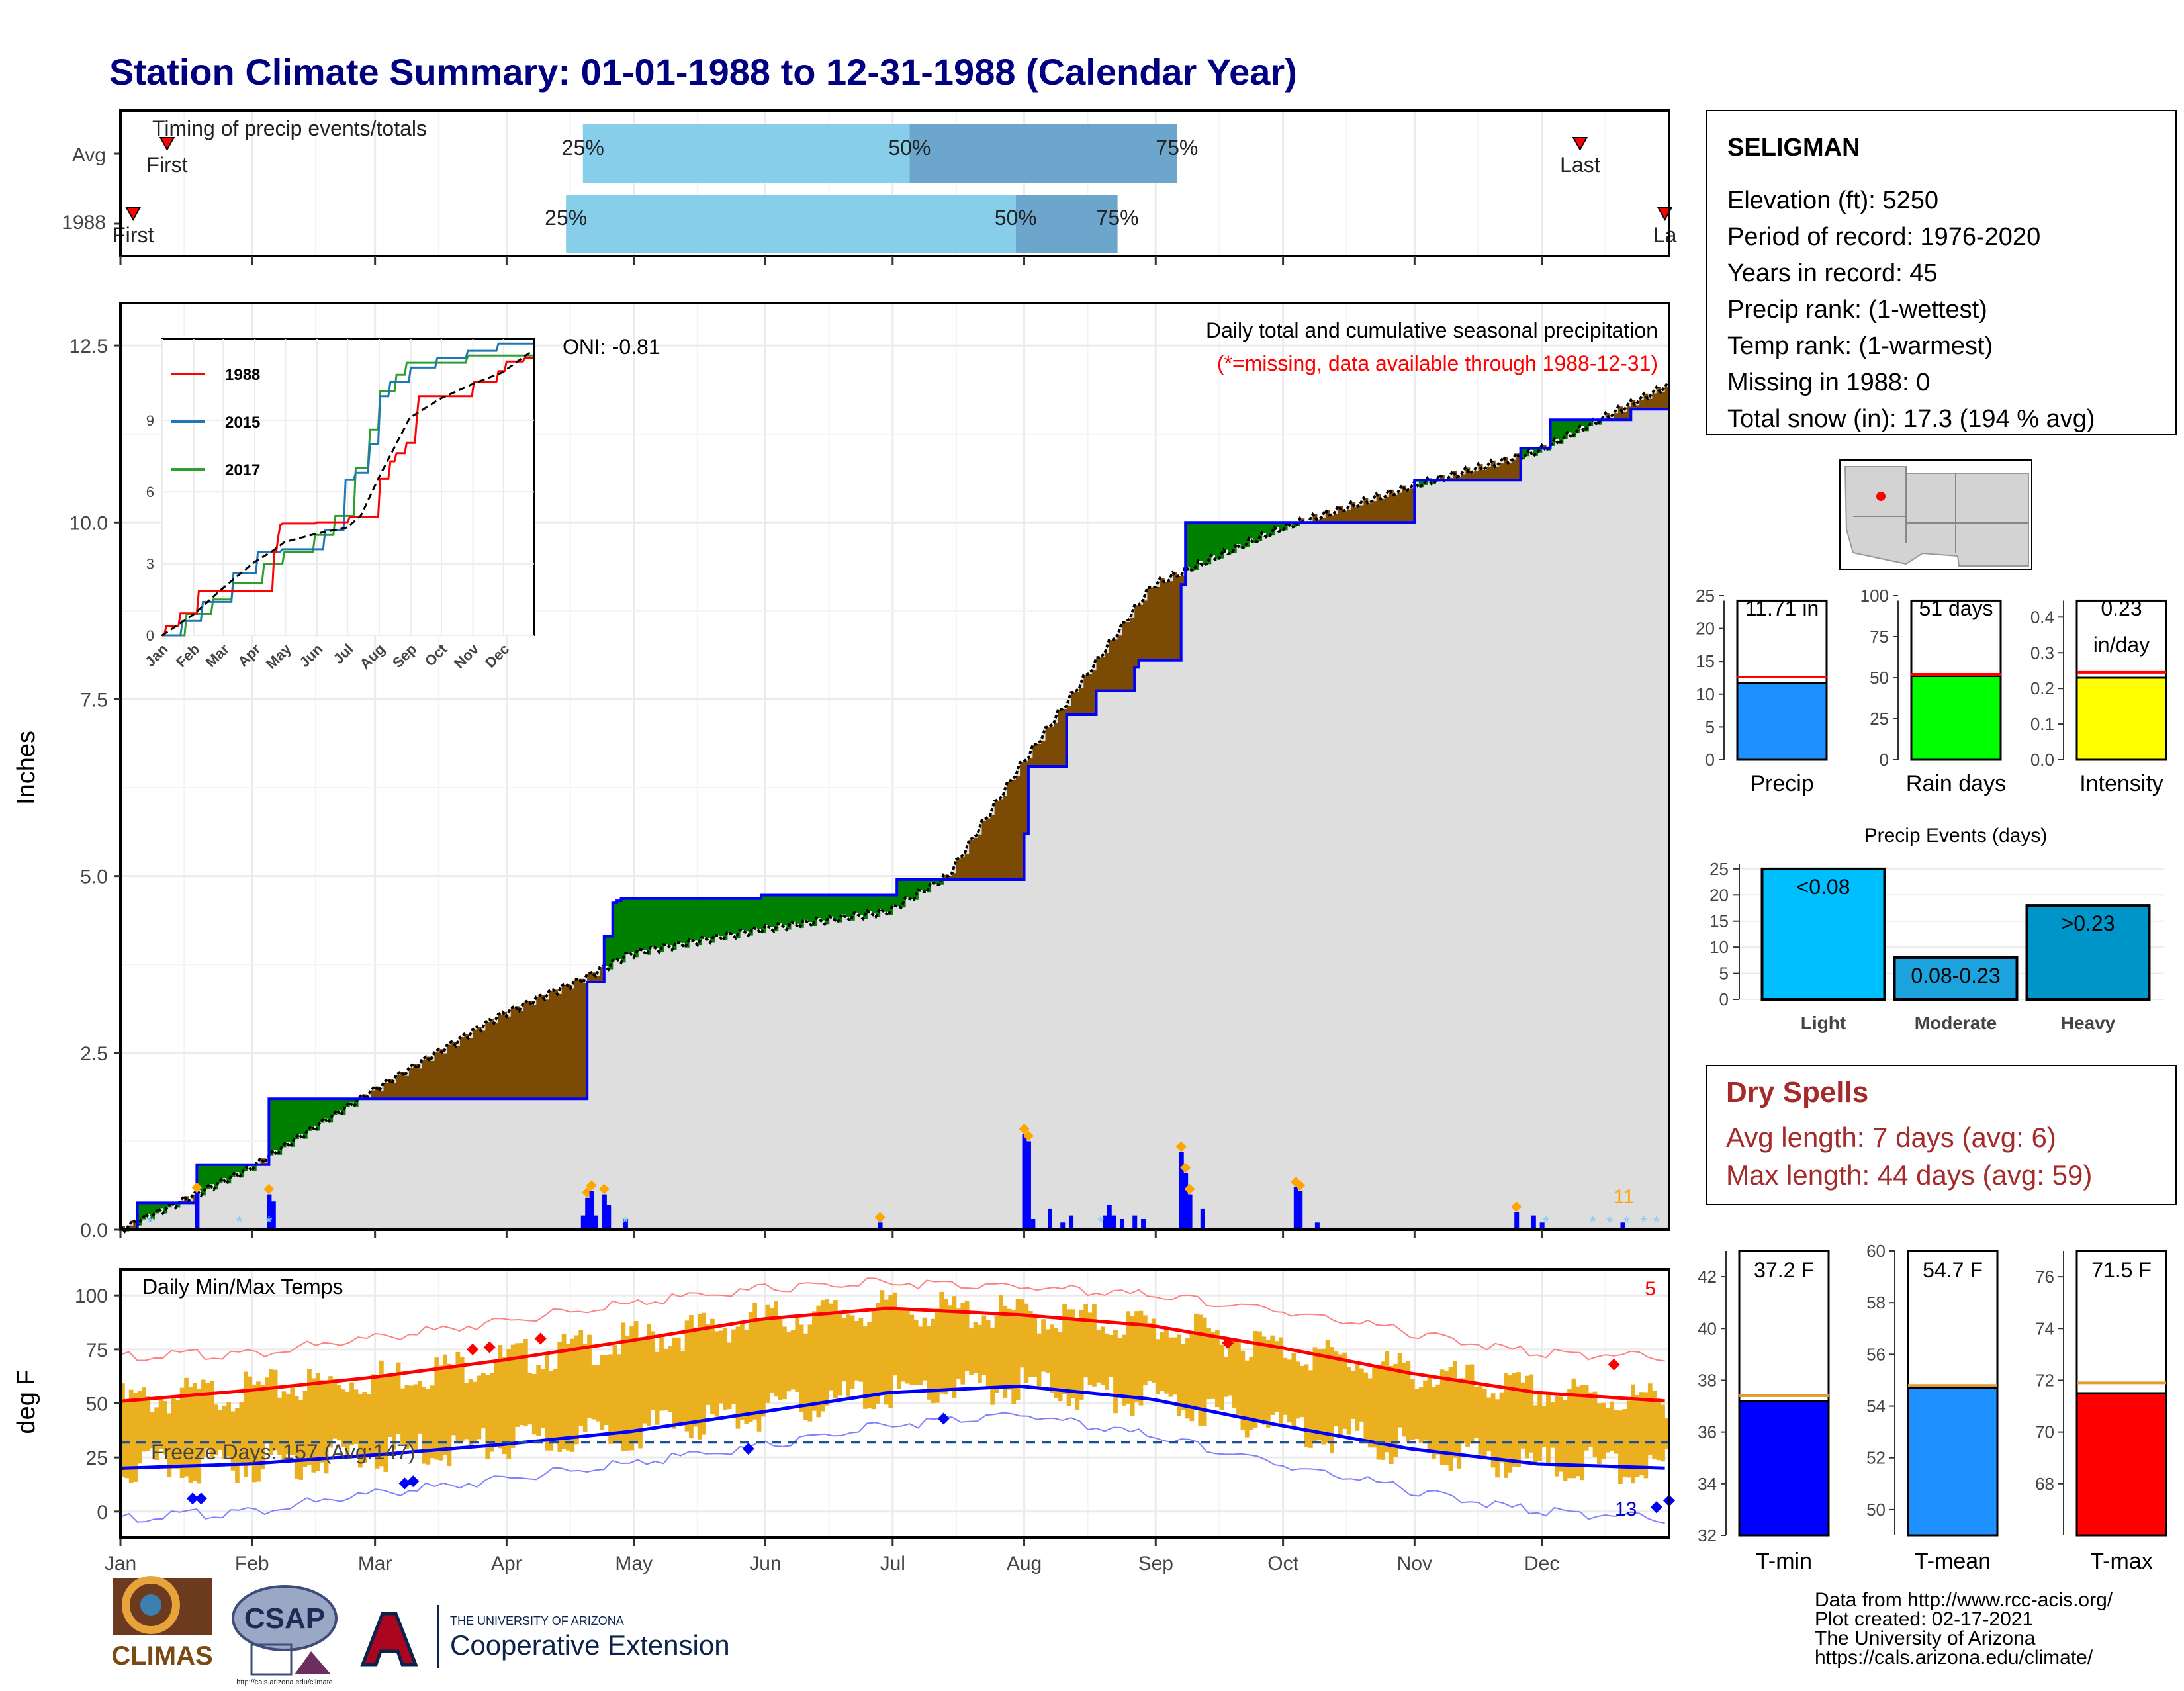 Image resolution: width=2184 pixels, height=1691 pixels. I want to click on mini-bar-value-label: 51 days, so click(1956, 608).